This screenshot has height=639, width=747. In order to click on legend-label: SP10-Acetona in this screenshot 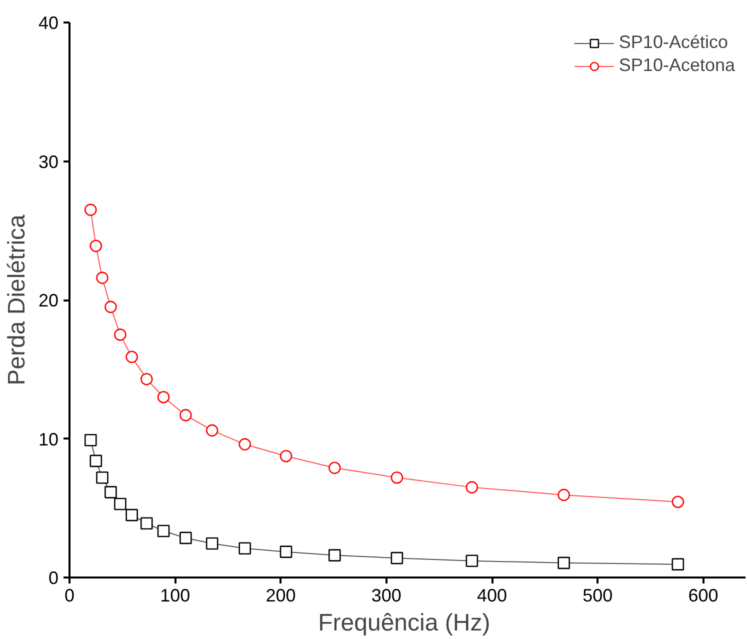, I will do `click(676, 65)`.